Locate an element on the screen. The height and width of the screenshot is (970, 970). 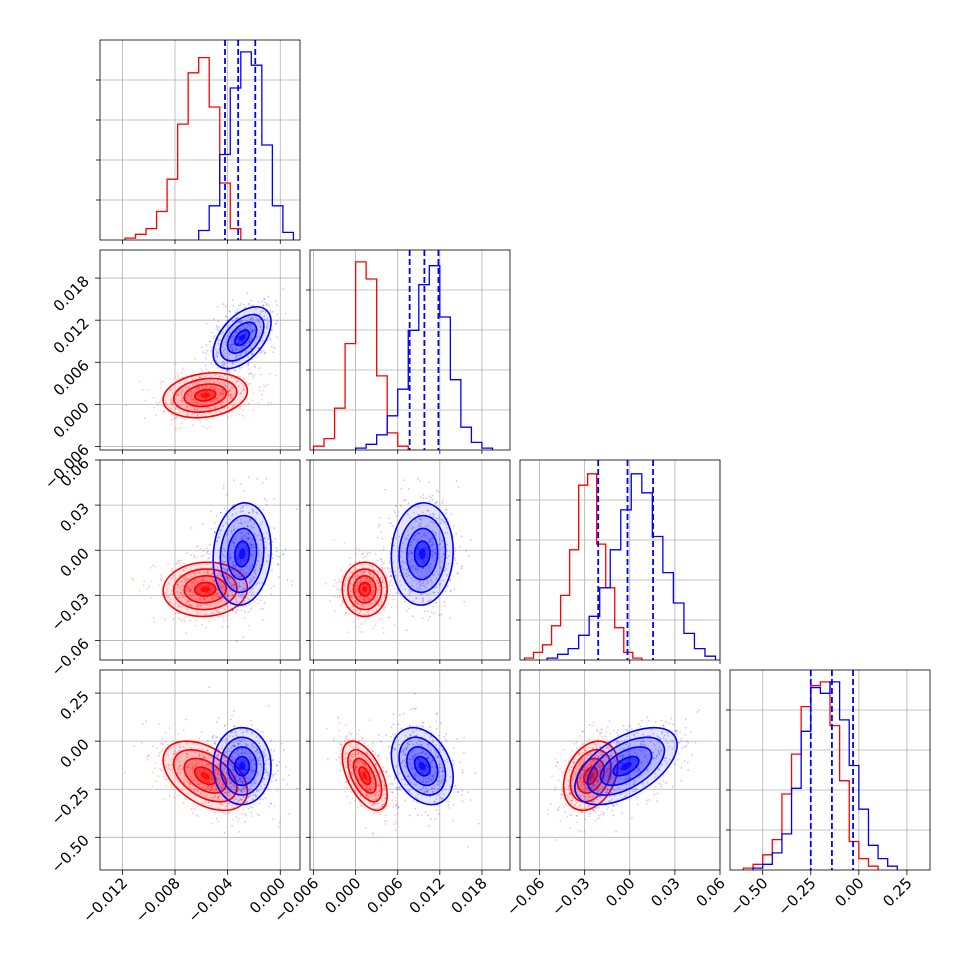
scatter-content is located at coordinates (398, 555).